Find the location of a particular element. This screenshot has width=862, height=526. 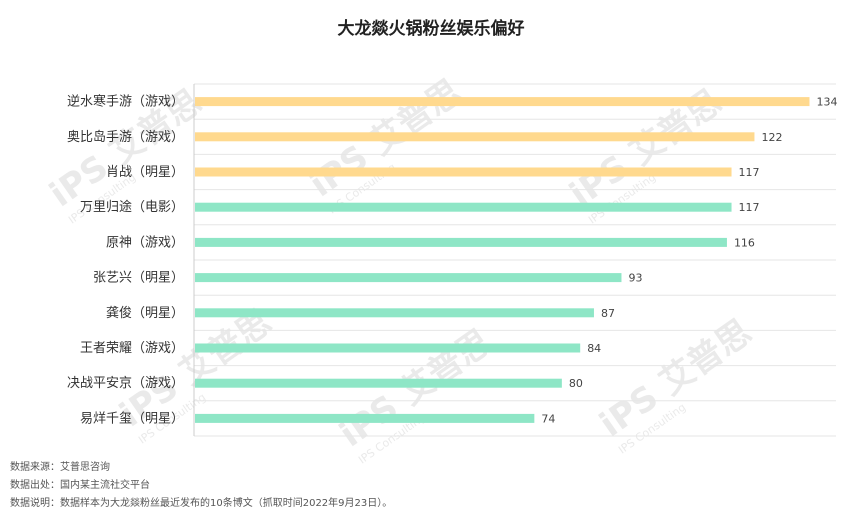

data-label: 93 is located at coordinates (635, 278).